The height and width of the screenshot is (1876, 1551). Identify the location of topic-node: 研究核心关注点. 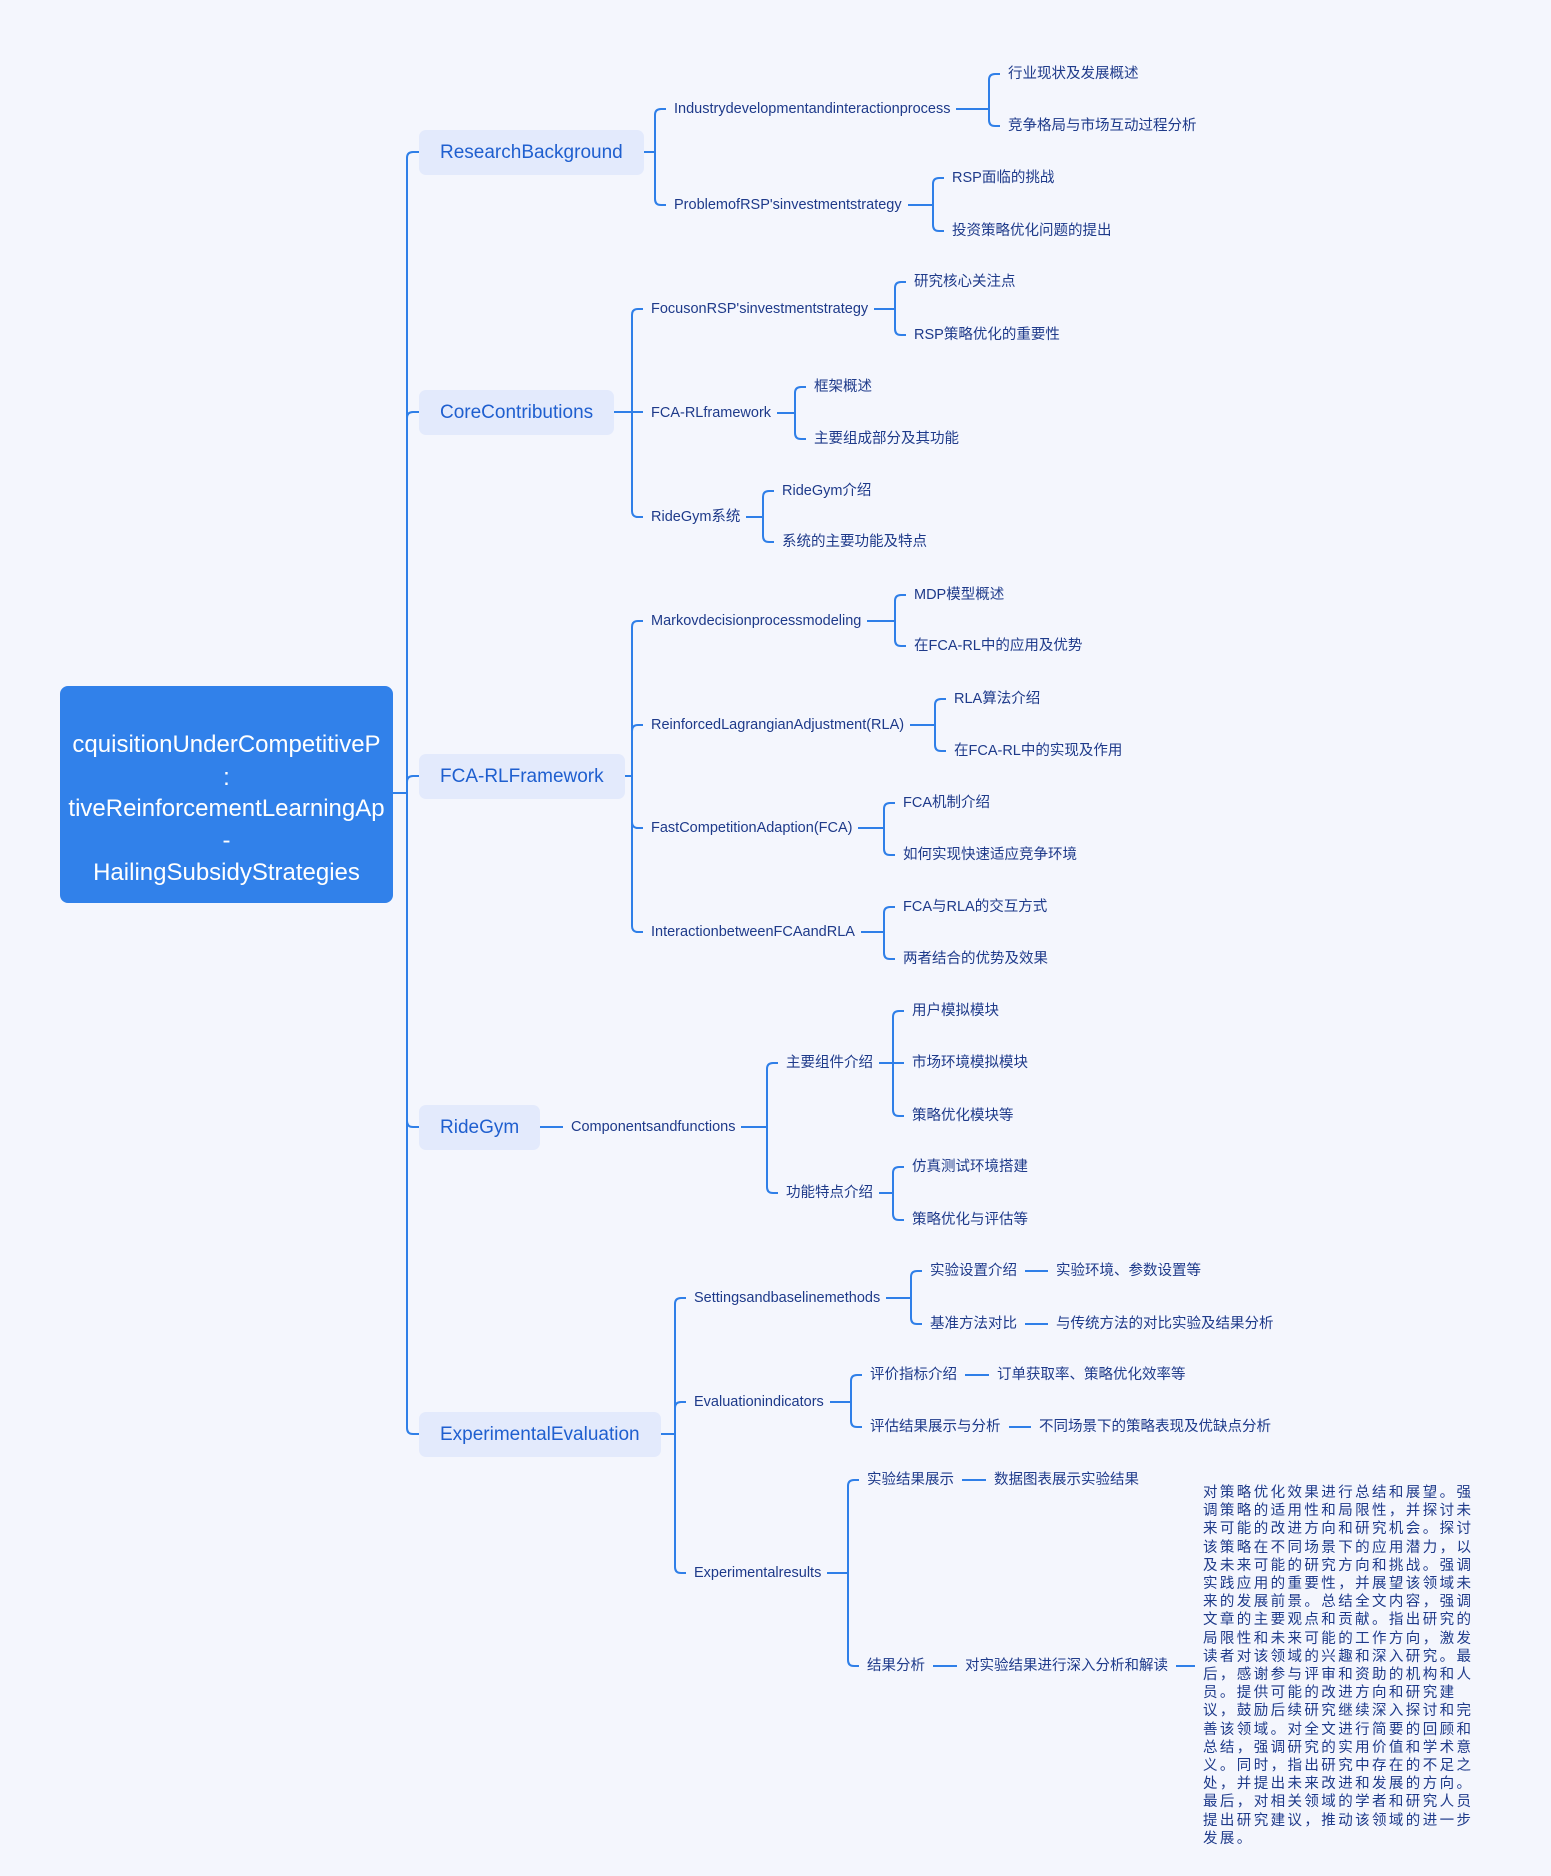
(965, 282).